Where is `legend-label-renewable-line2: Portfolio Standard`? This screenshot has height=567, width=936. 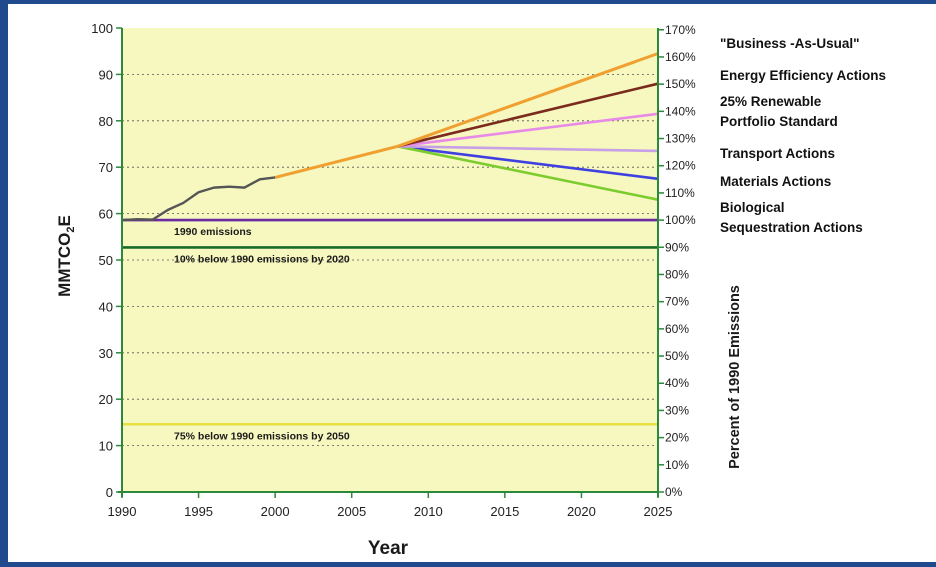 legend-label-renewable-line2: Portfolio Standard is located at coordinates (779, 121).